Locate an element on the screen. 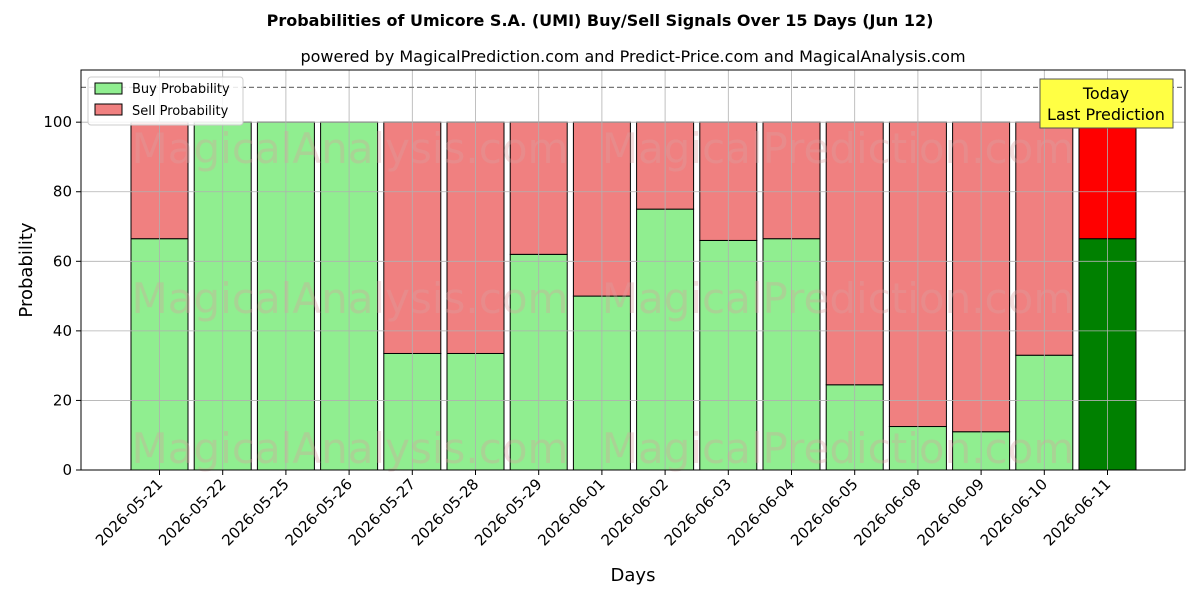 The width and height of the screenshot is (1200, 600). y-tick-label: 40 is located at coordinates (62, 331).